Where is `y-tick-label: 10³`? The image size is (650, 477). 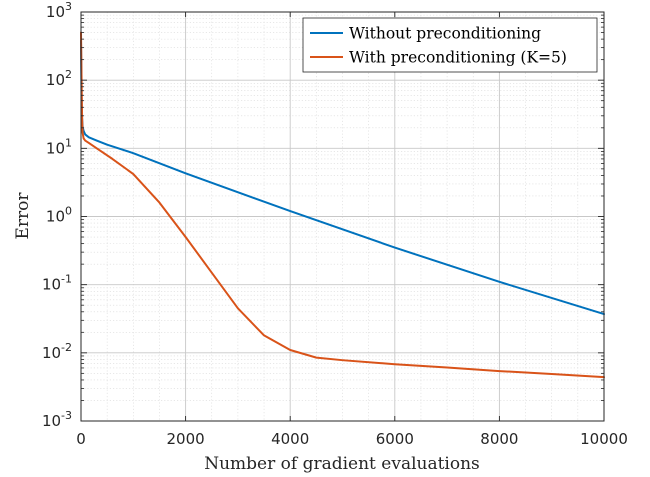 y-tick-label: 10³ is located at coordinates (59, 10).